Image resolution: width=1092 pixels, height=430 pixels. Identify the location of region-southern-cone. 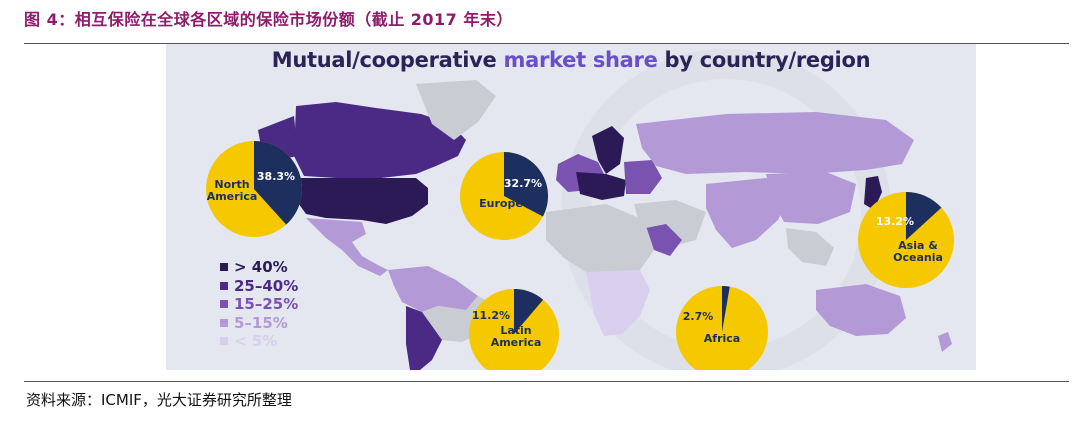
(424, 338).